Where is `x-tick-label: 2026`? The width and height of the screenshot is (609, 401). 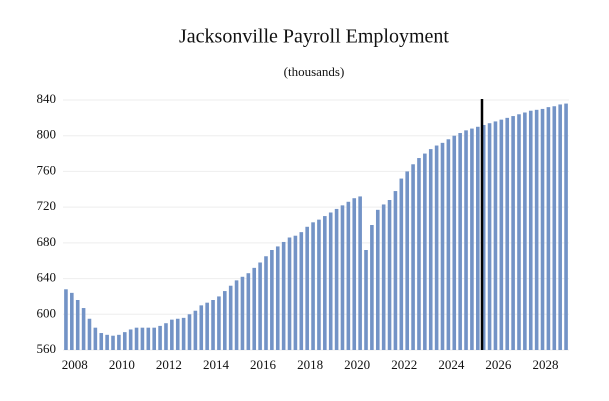 x-tick-label: 2026 is located at coordinates (498, 364).